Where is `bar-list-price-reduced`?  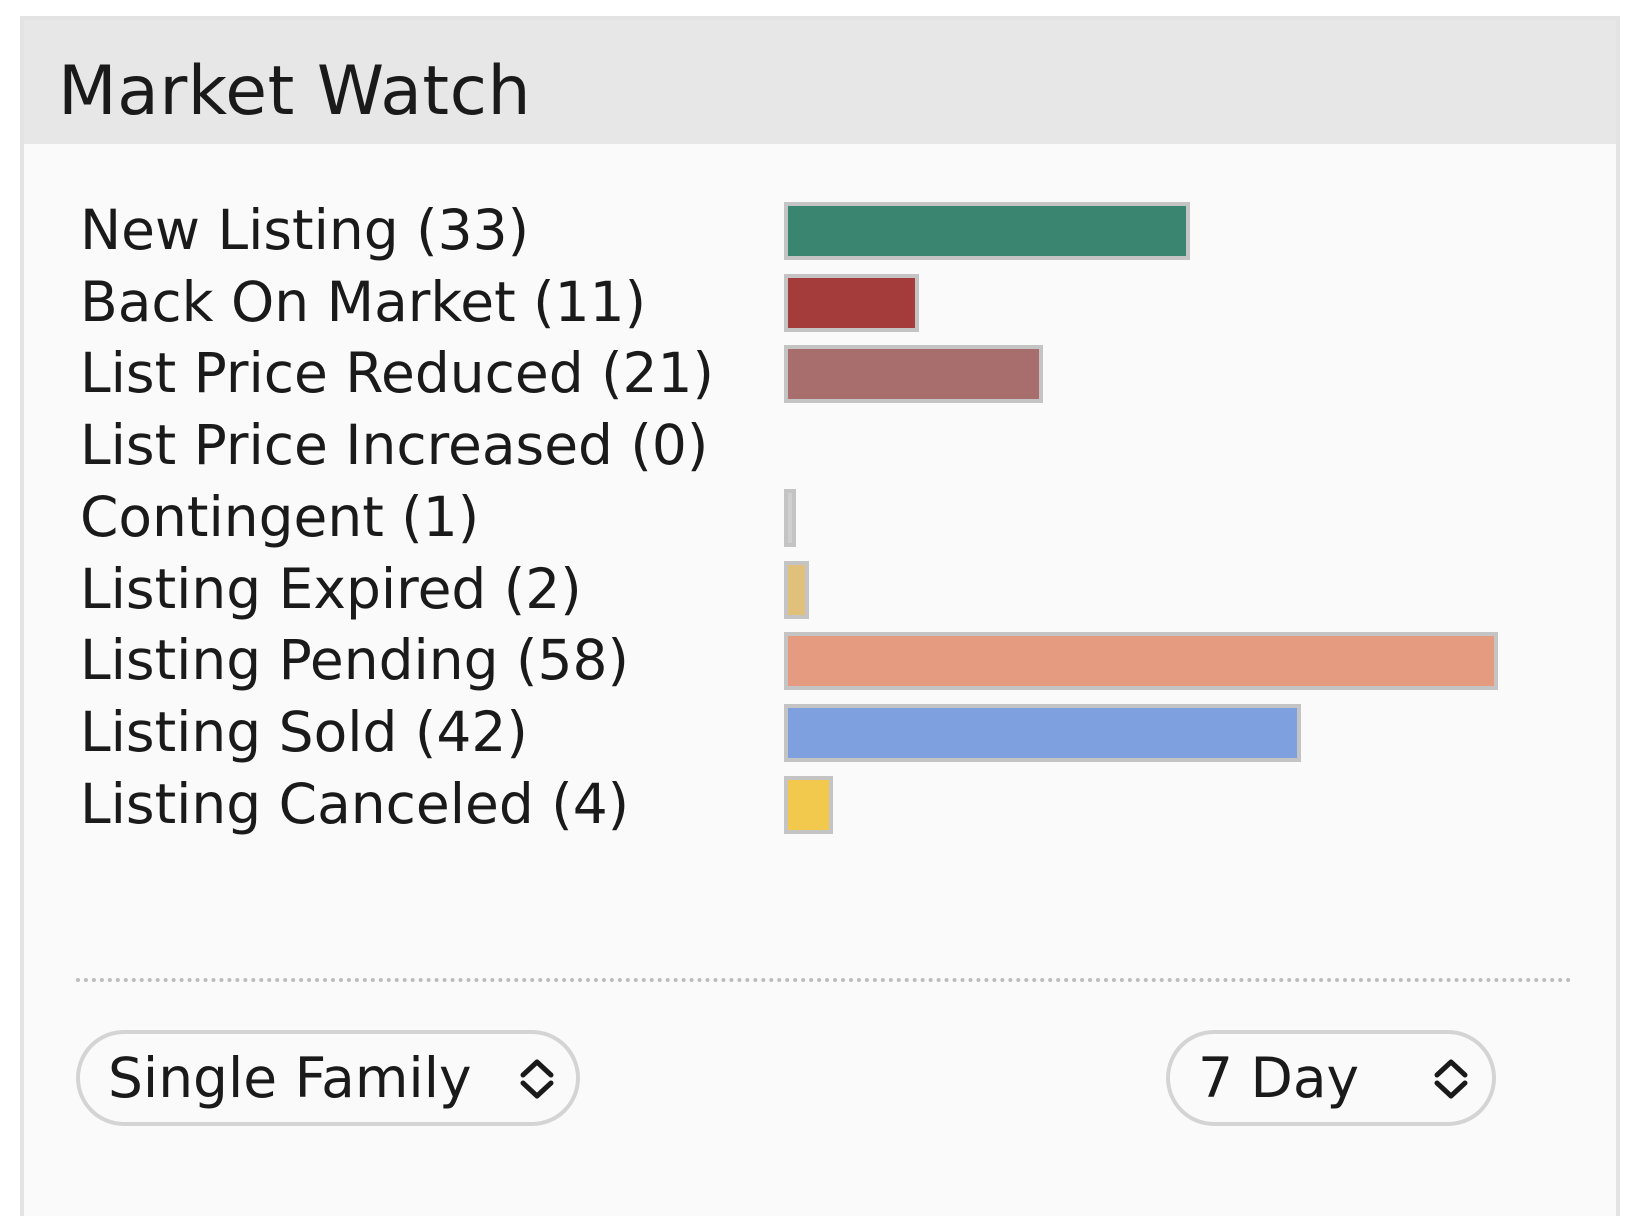
bar-list-price-reduced is located at coordinates (913, 374).